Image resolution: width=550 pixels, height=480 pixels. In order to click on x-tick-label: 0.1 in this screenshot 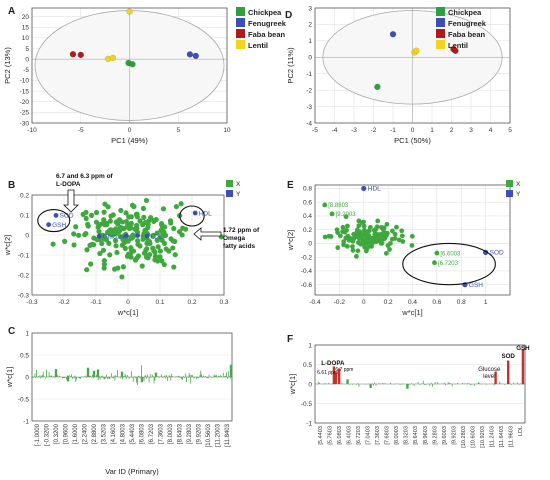, I will do `click(159, 302)`.